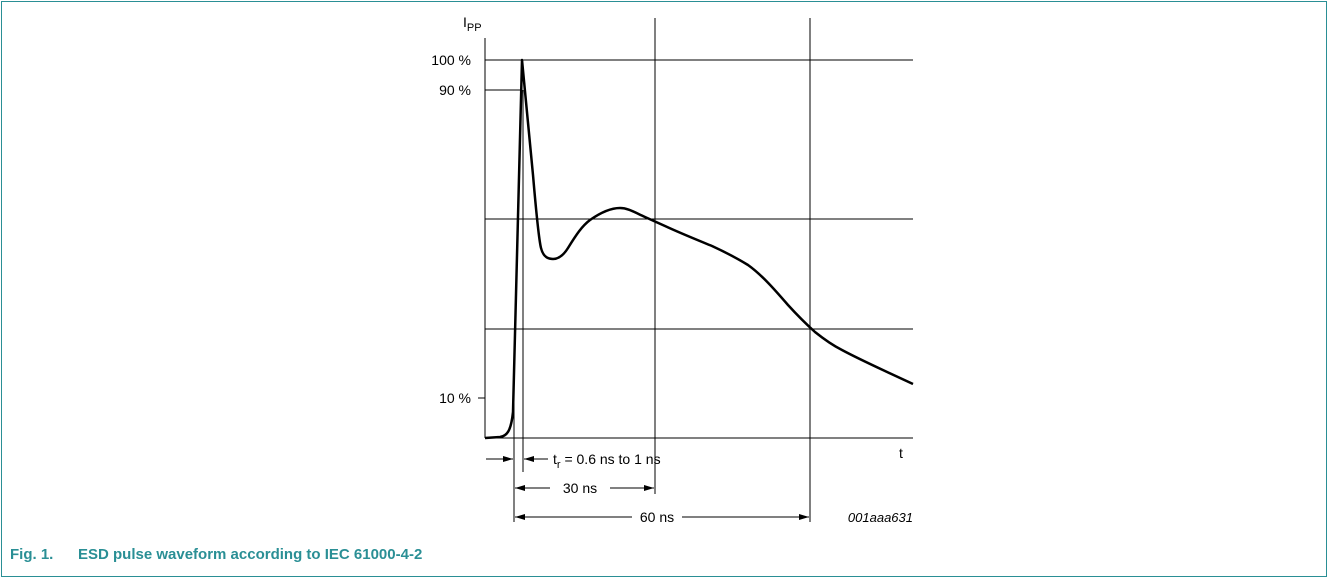 Image resolution: width=1330 pixels, height=579 pixels. Describe the element at coordinates (451, 60) in the screenshot. I see `y-tick-100: 100 %` at that location.